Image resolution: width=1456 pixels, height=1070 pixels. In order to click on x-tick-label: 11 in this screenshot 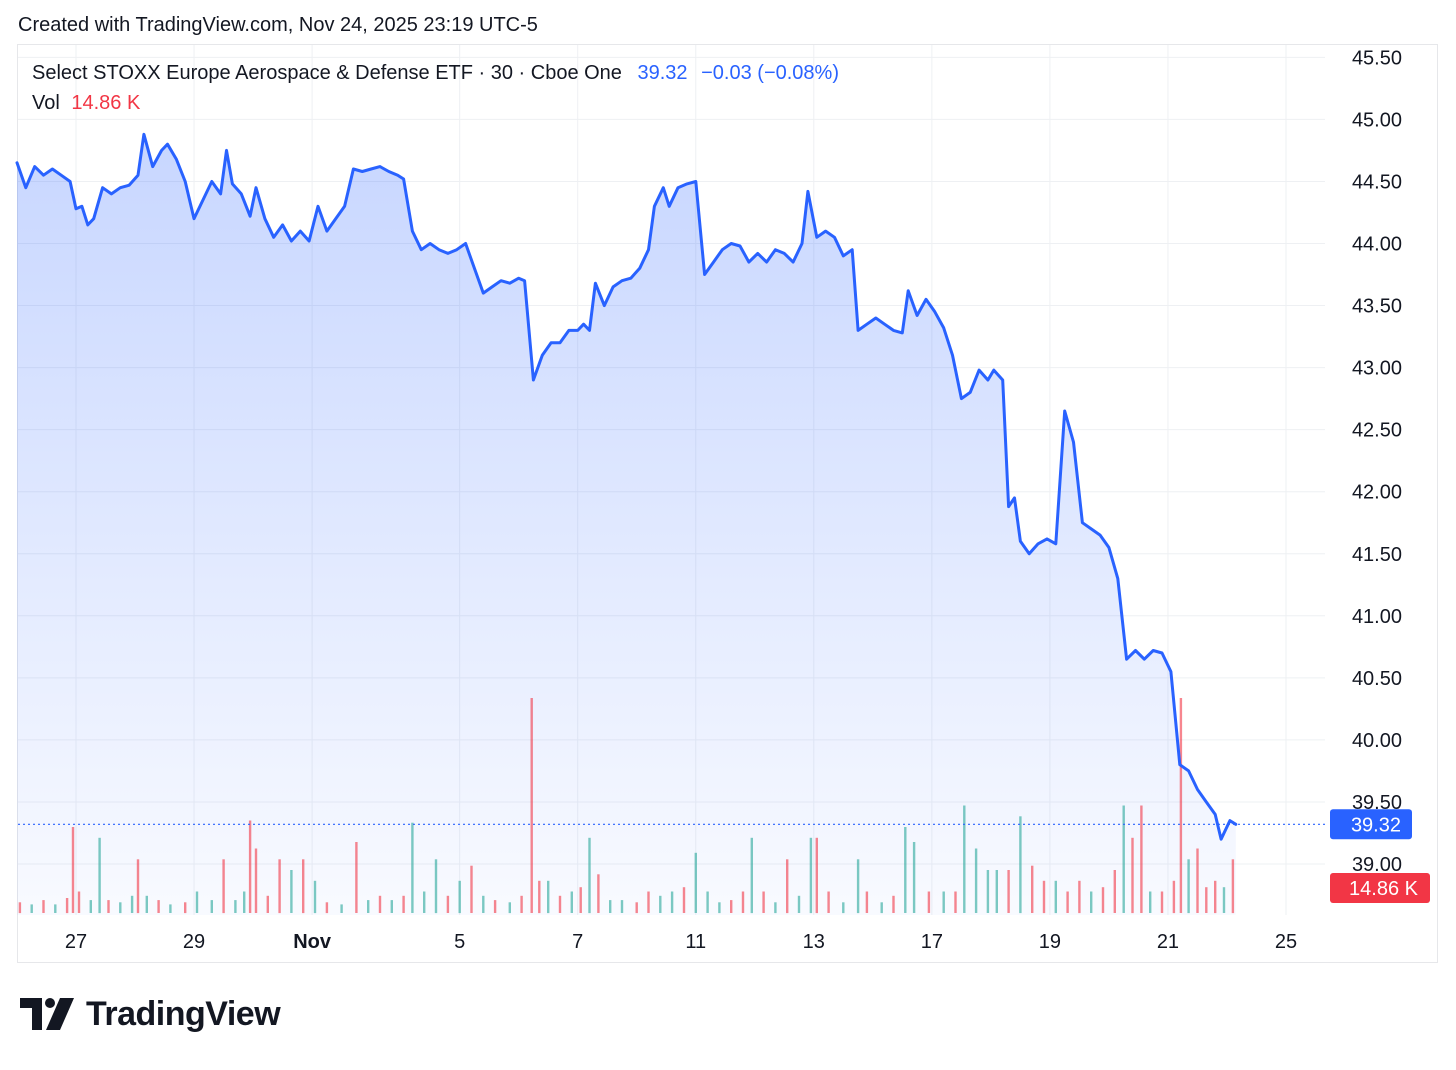, I will do `click(695, 942)`.